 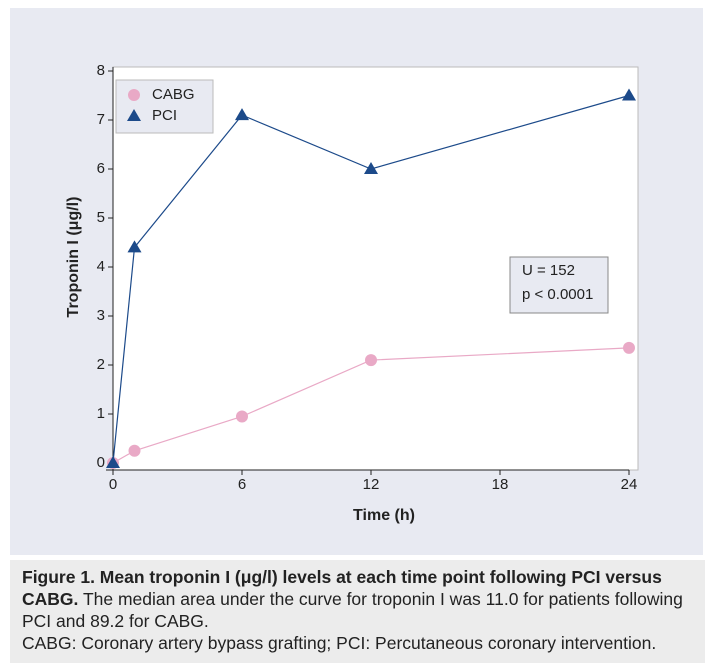 I want to click on legend-box, so click(x=164, y=106).